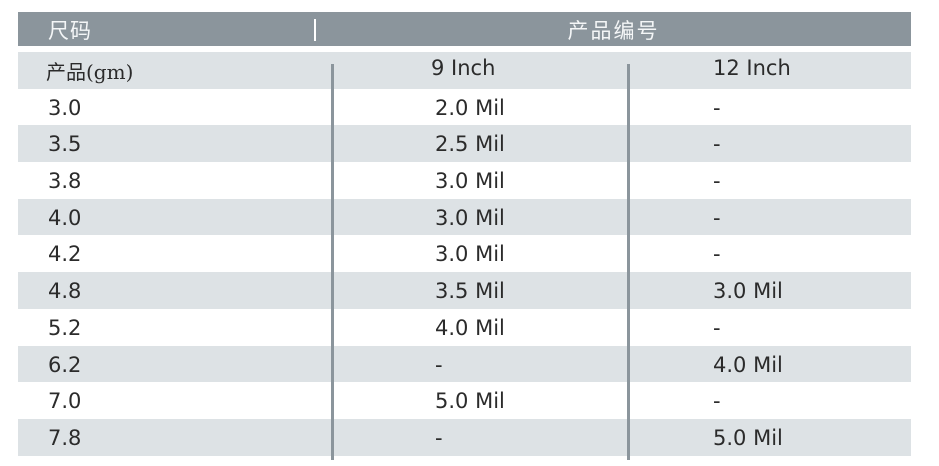 Image resolution: width=939 pixels, height=466 pixels. What do you see at coordinates (752, 68) in the screenshot?
I see `twelve-inch-label: 12 Inch` at bounding box center [752, 68].